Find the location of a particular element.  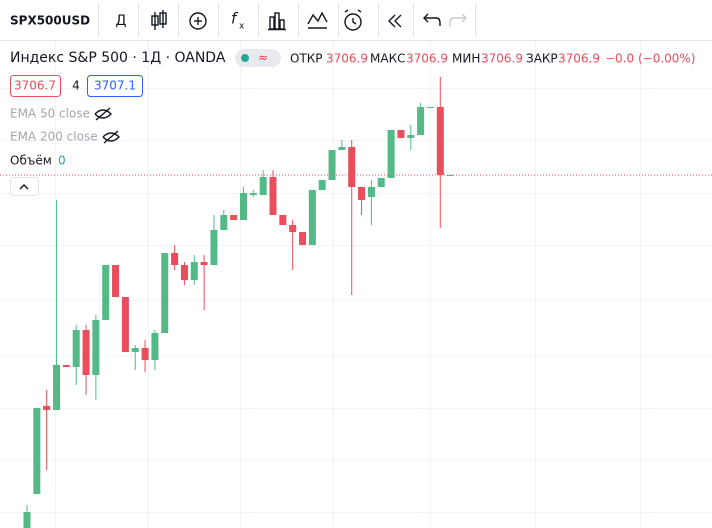

symbol: SPX500USD is located at coordinates (50, 21).